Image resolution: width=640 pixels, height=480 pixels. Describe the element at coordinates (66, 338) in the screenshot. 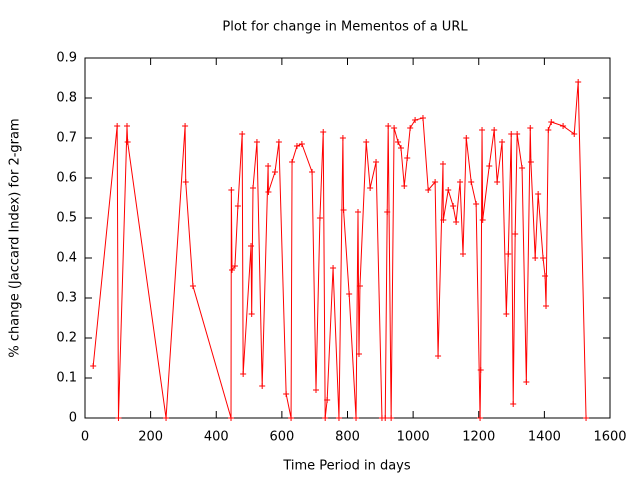

I see `y-tick-label: 0.2` at that location.